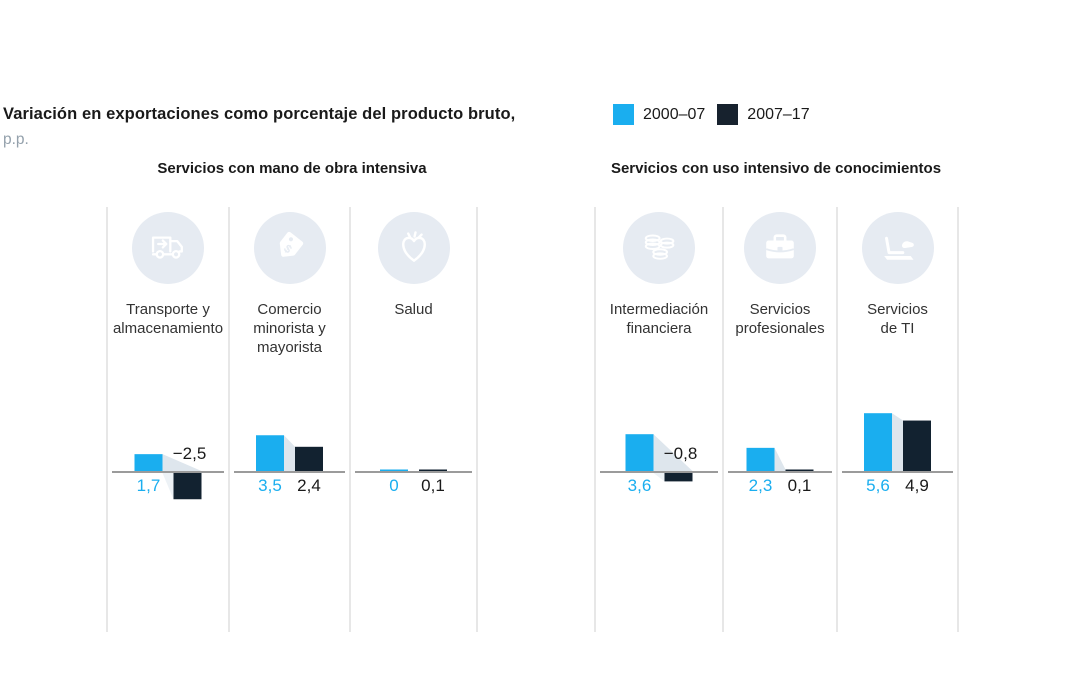 The height and width of the screenshot is (678, 1082). Describe the element at coordinates (16, 139) in the screenshot. I see `chart-title-unit: p.p.` at that location.